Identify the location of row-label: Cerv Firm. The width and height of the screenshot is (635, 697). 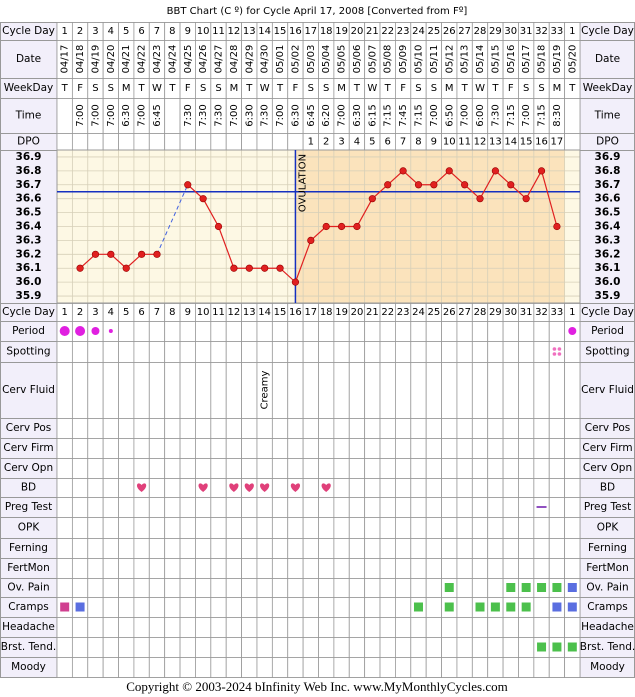
(28, 448).